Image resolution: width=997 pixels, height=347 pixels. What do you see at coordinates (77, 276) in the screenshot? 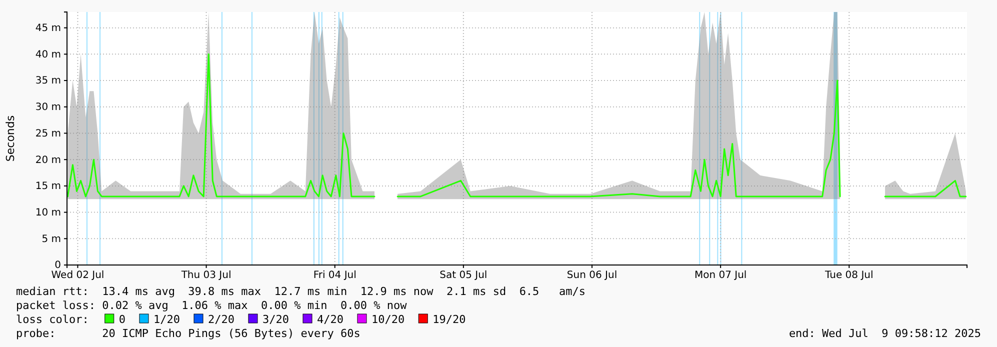
I see `x-tick-label: Wed 02 Jul` at bounding box center [77, 276].